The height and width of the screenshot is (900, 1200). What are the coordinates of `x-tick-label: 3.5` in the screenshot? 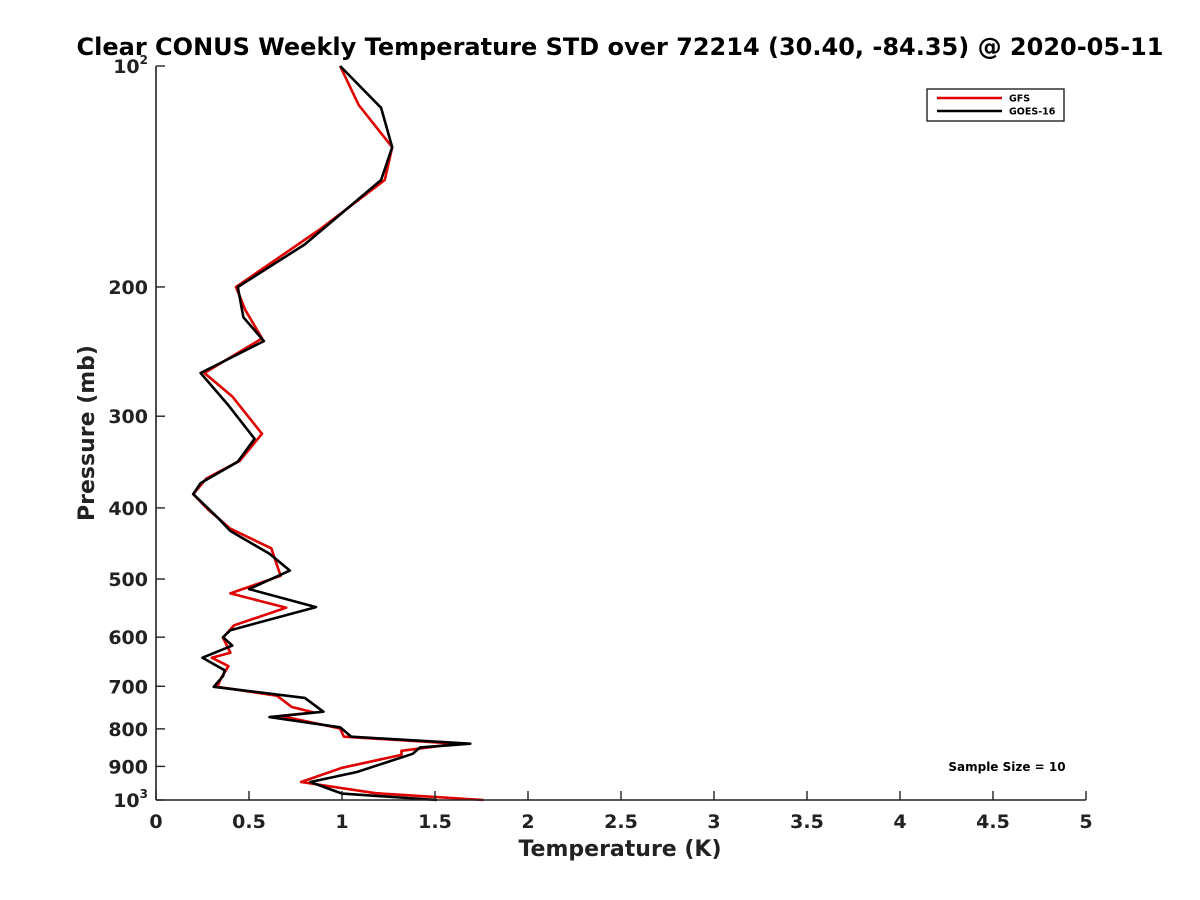 It's located at (807, 822).